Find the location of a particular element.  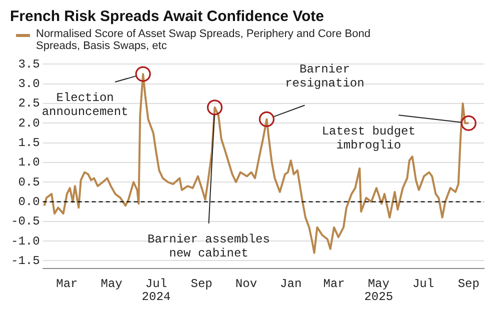

annotation: Barnier assembles new cabinet is located at coordinates (209, 246).